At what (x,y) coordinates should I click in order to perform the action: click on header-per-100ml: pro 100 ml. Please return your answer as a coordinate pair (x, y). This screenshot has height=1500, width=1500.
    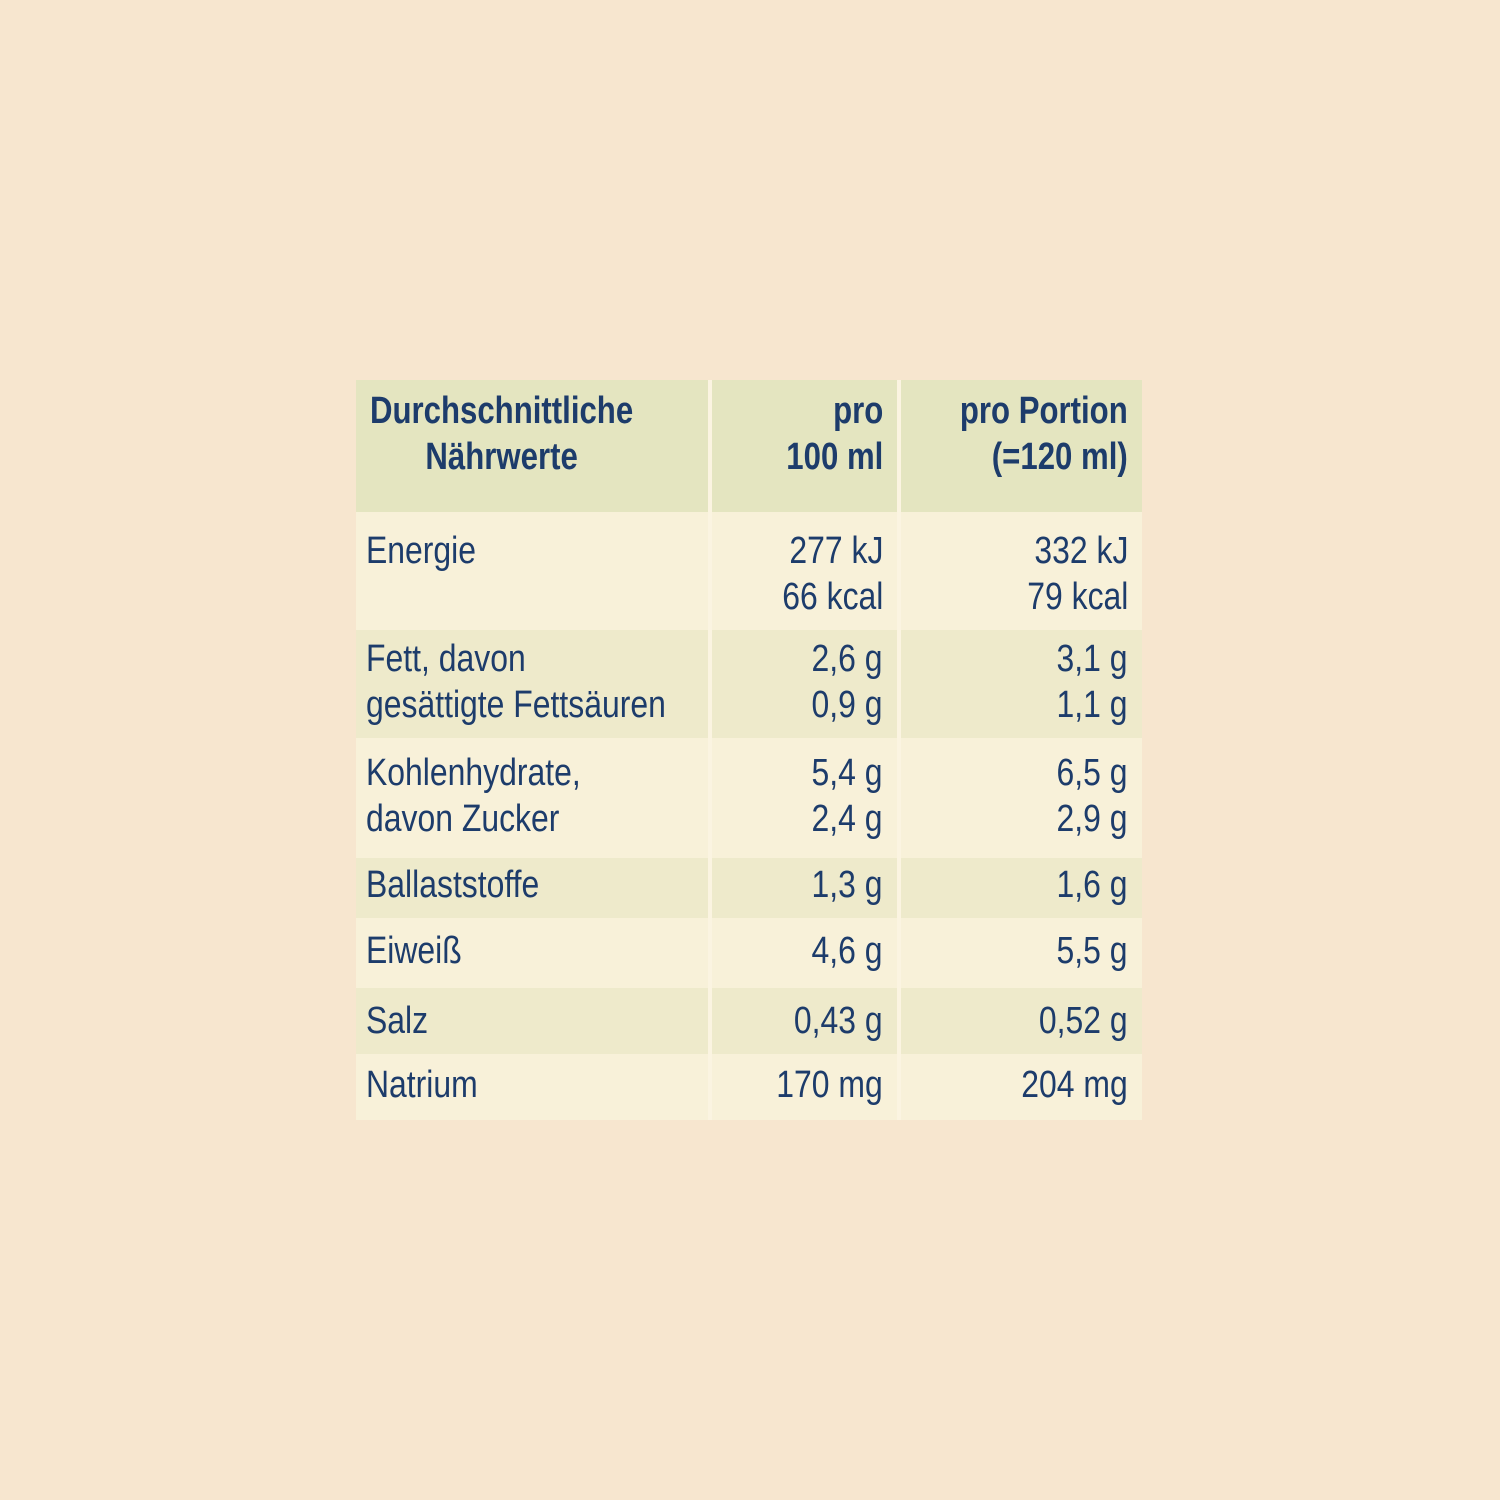
    Looking at the image, I should click on (802, 446).